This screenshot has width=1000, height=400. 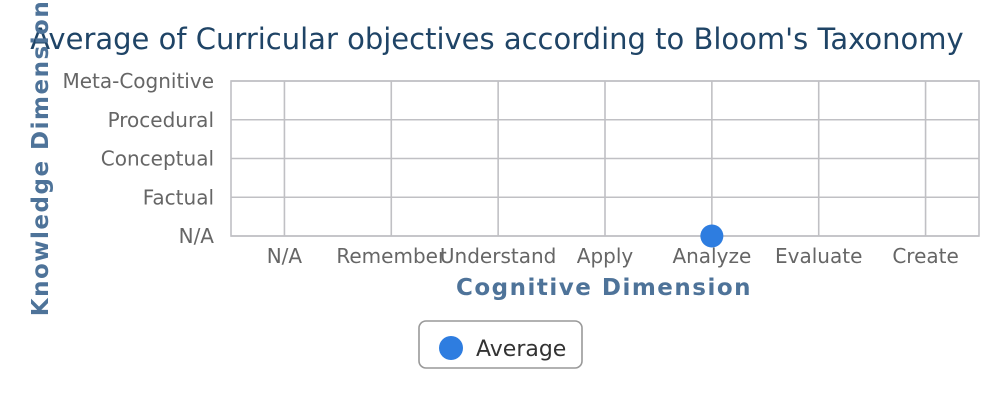 What do you see at coordinates (925, 256) in the screenshot?
I see `x-tick-label: Create` at bounding box center [925, 256].